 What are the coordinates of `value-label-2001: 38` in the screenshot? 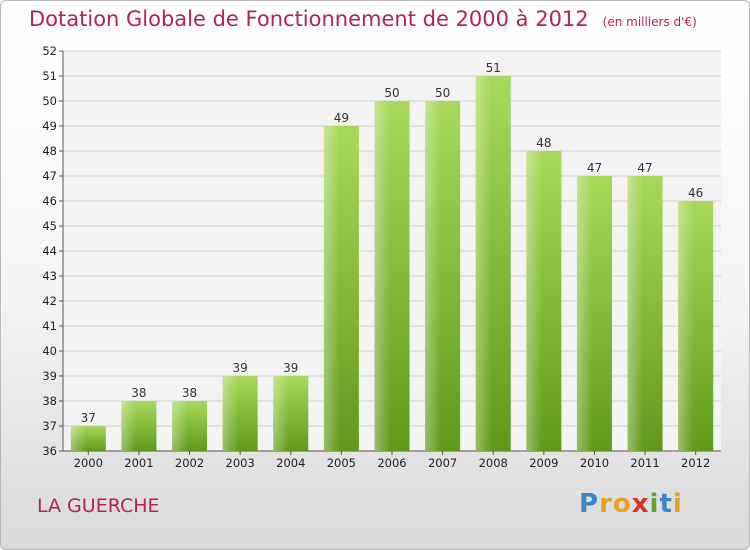 It's located at (138, 393).